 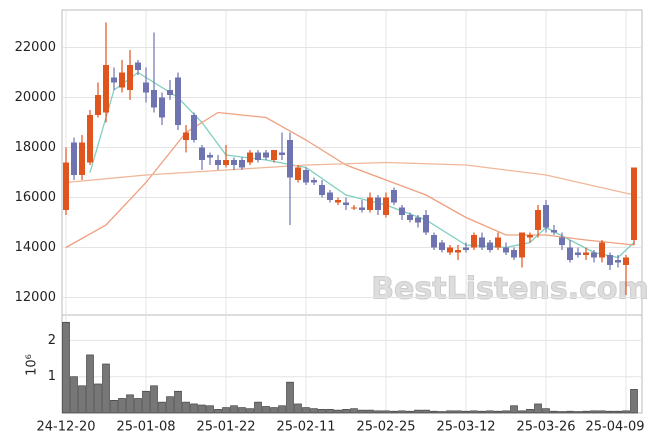 I want to click on watermark: BestListens.com, so click(x=510, y=289).